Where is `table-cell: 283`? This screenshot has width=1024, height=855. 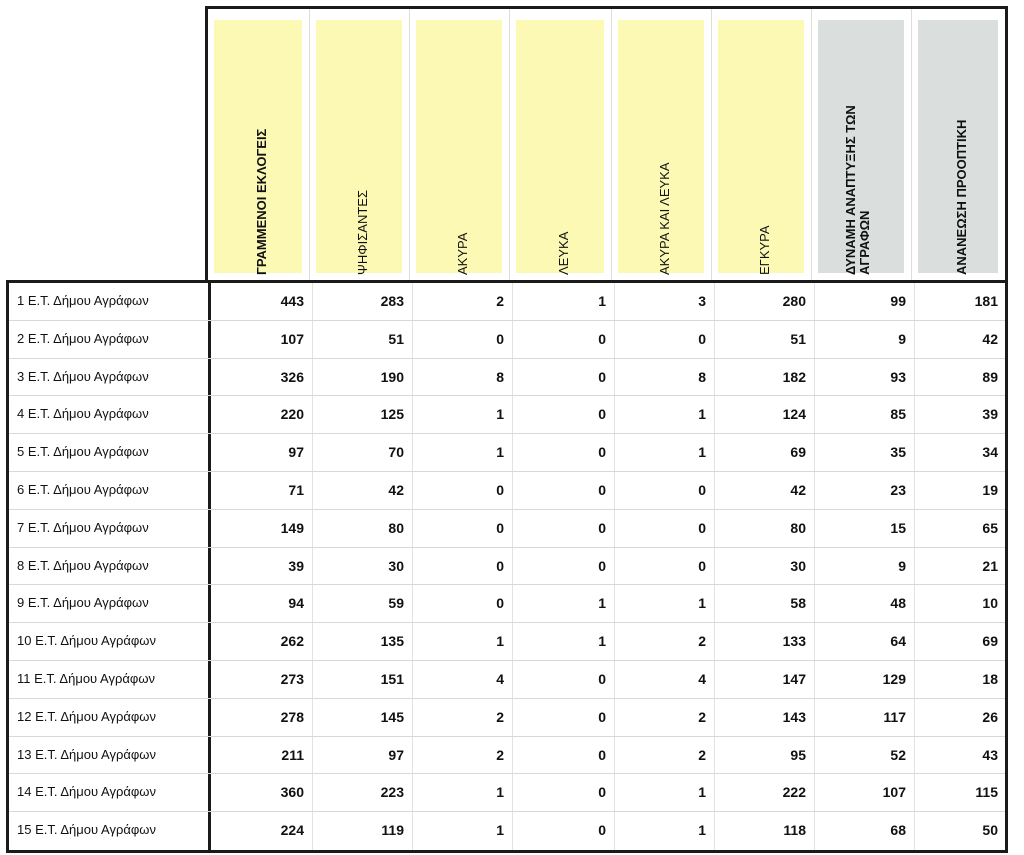 table-cell: 283 is located at coordinates (363, 301).